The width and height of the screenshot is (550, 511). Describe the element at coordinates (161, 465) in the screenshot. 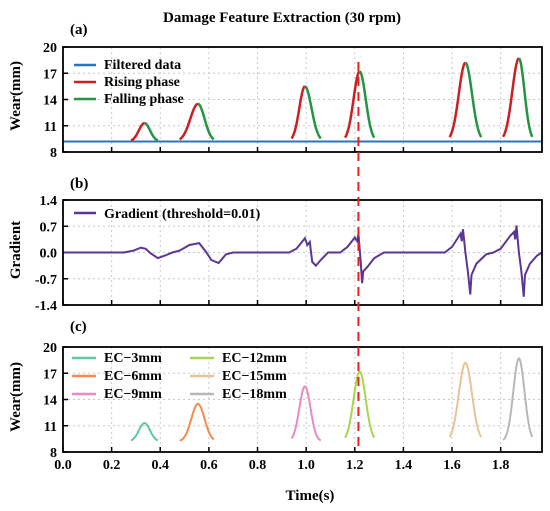

I see `x-tick-label: 0.4` at that location.